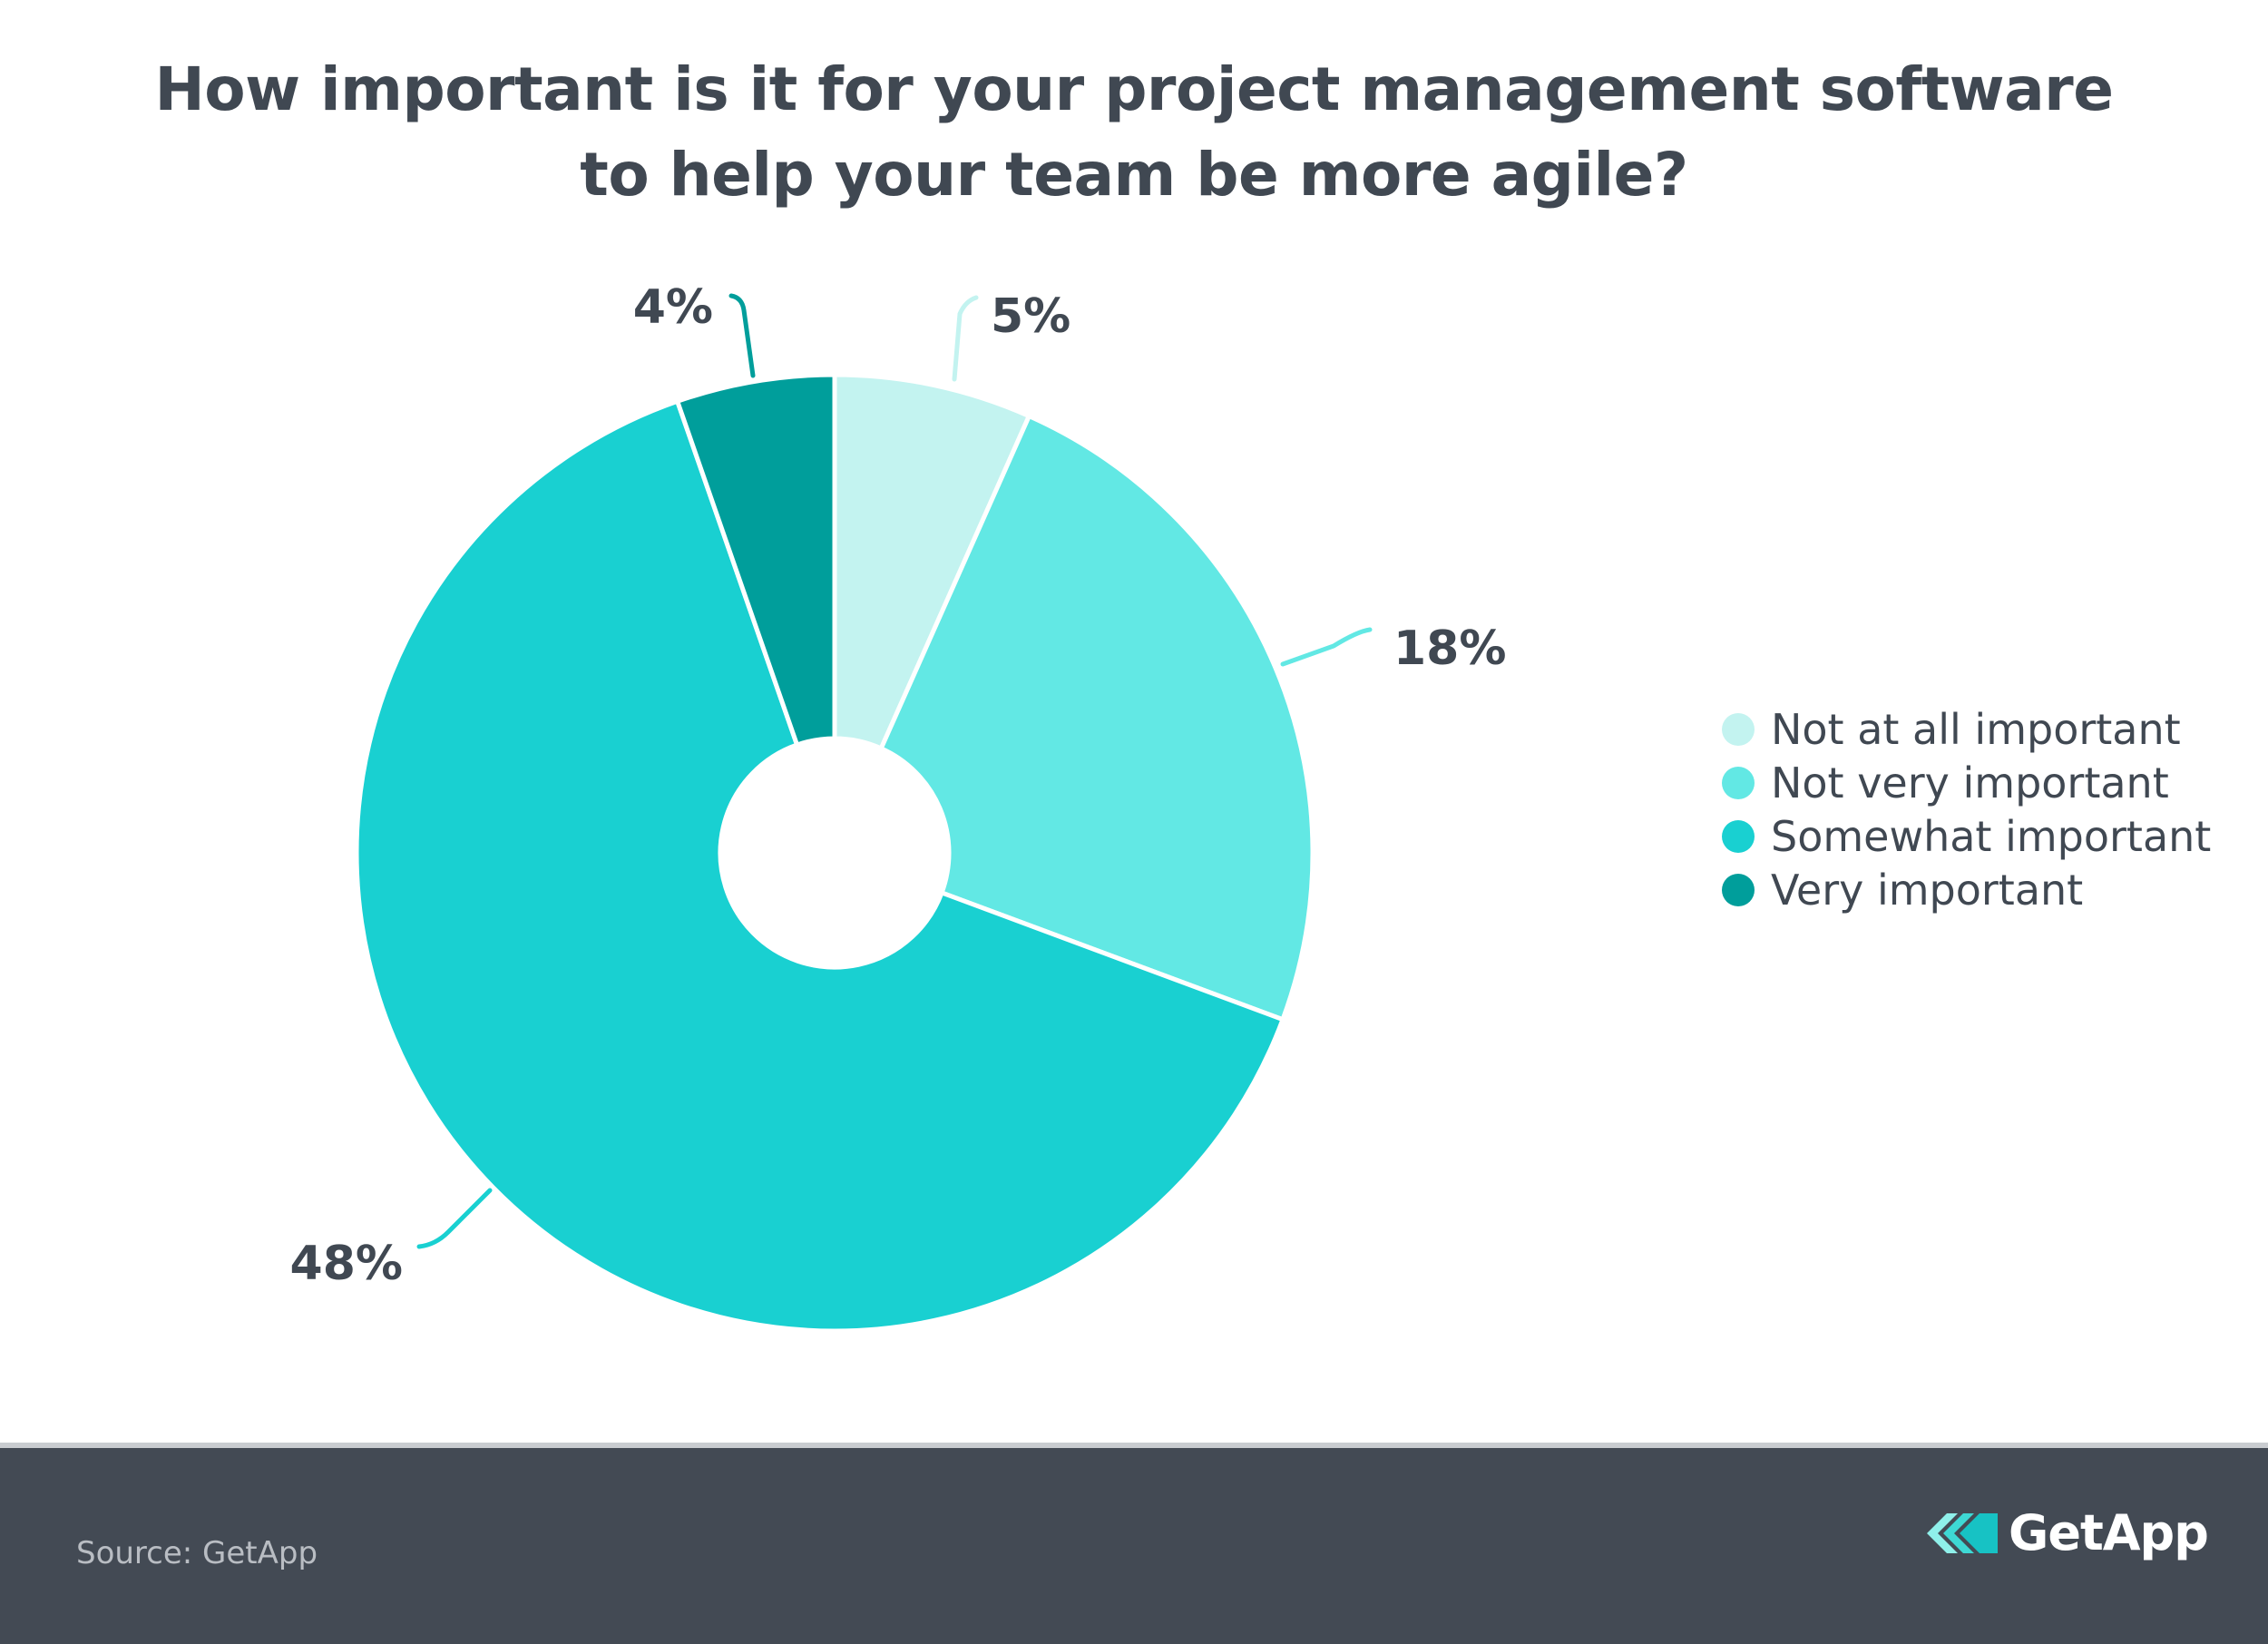 Image resolution: width=2268 pixels, height=1644 pixels. Describe the element at coordinates (1992, 836) in the screenshot. I see `legend-label: Somewhat important` at that location.